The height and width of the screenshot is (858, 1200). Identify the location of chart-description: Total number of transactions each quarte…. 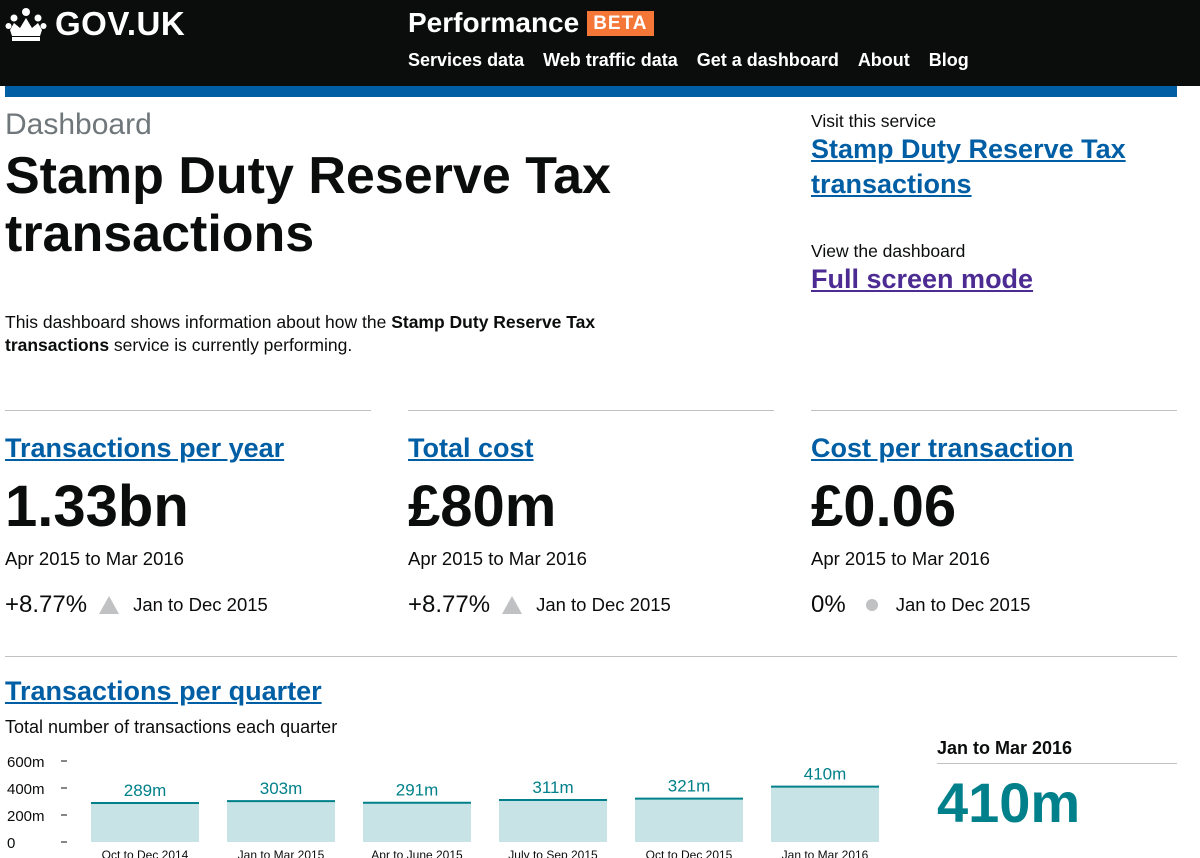
(171, 727).